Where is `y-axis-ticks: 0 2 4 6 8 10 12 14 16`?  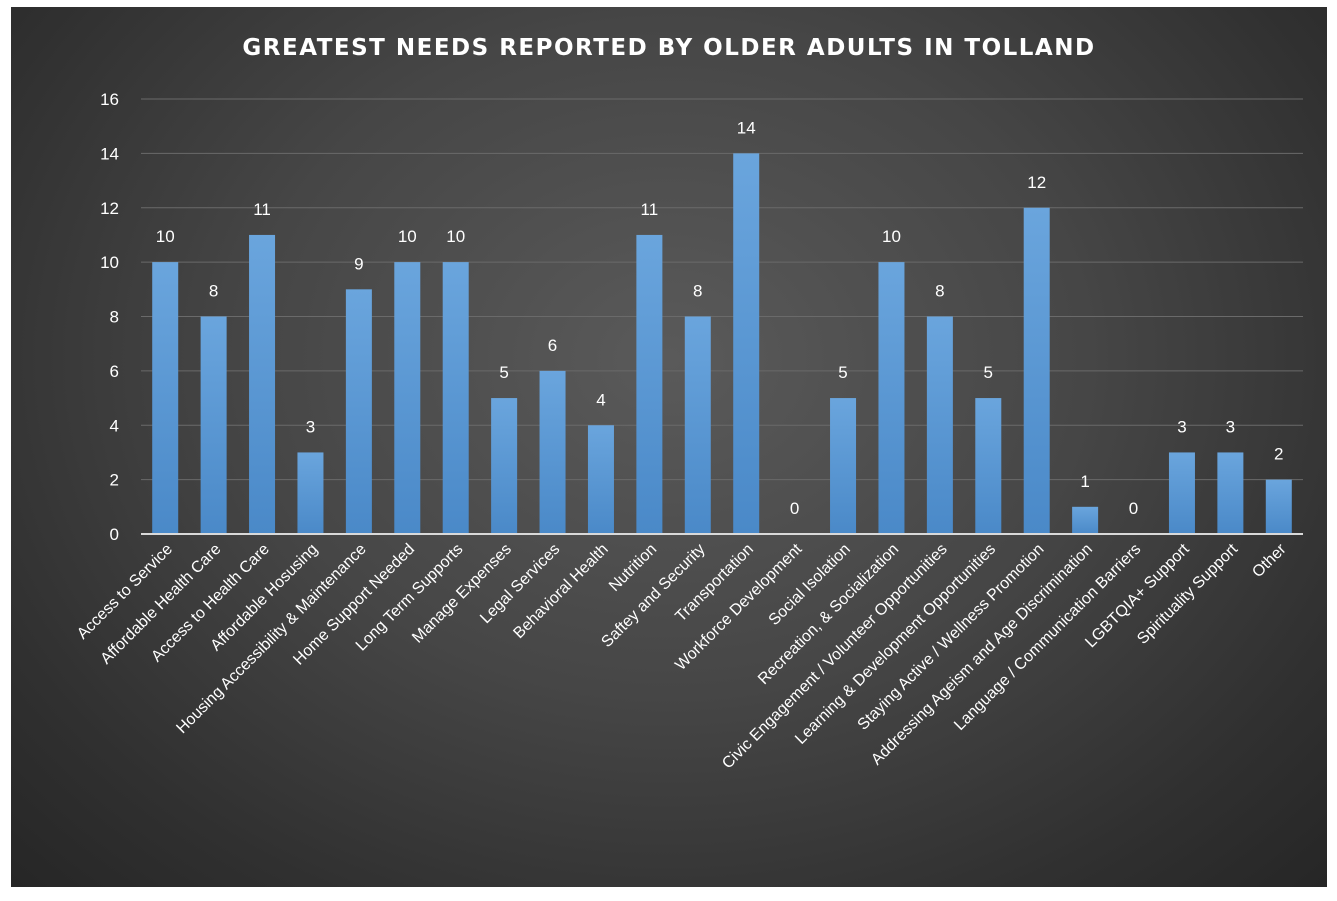
y-axis-ticks: 0 2 4 6 8 10 12 14 16 is located at coordinates (109, 317).